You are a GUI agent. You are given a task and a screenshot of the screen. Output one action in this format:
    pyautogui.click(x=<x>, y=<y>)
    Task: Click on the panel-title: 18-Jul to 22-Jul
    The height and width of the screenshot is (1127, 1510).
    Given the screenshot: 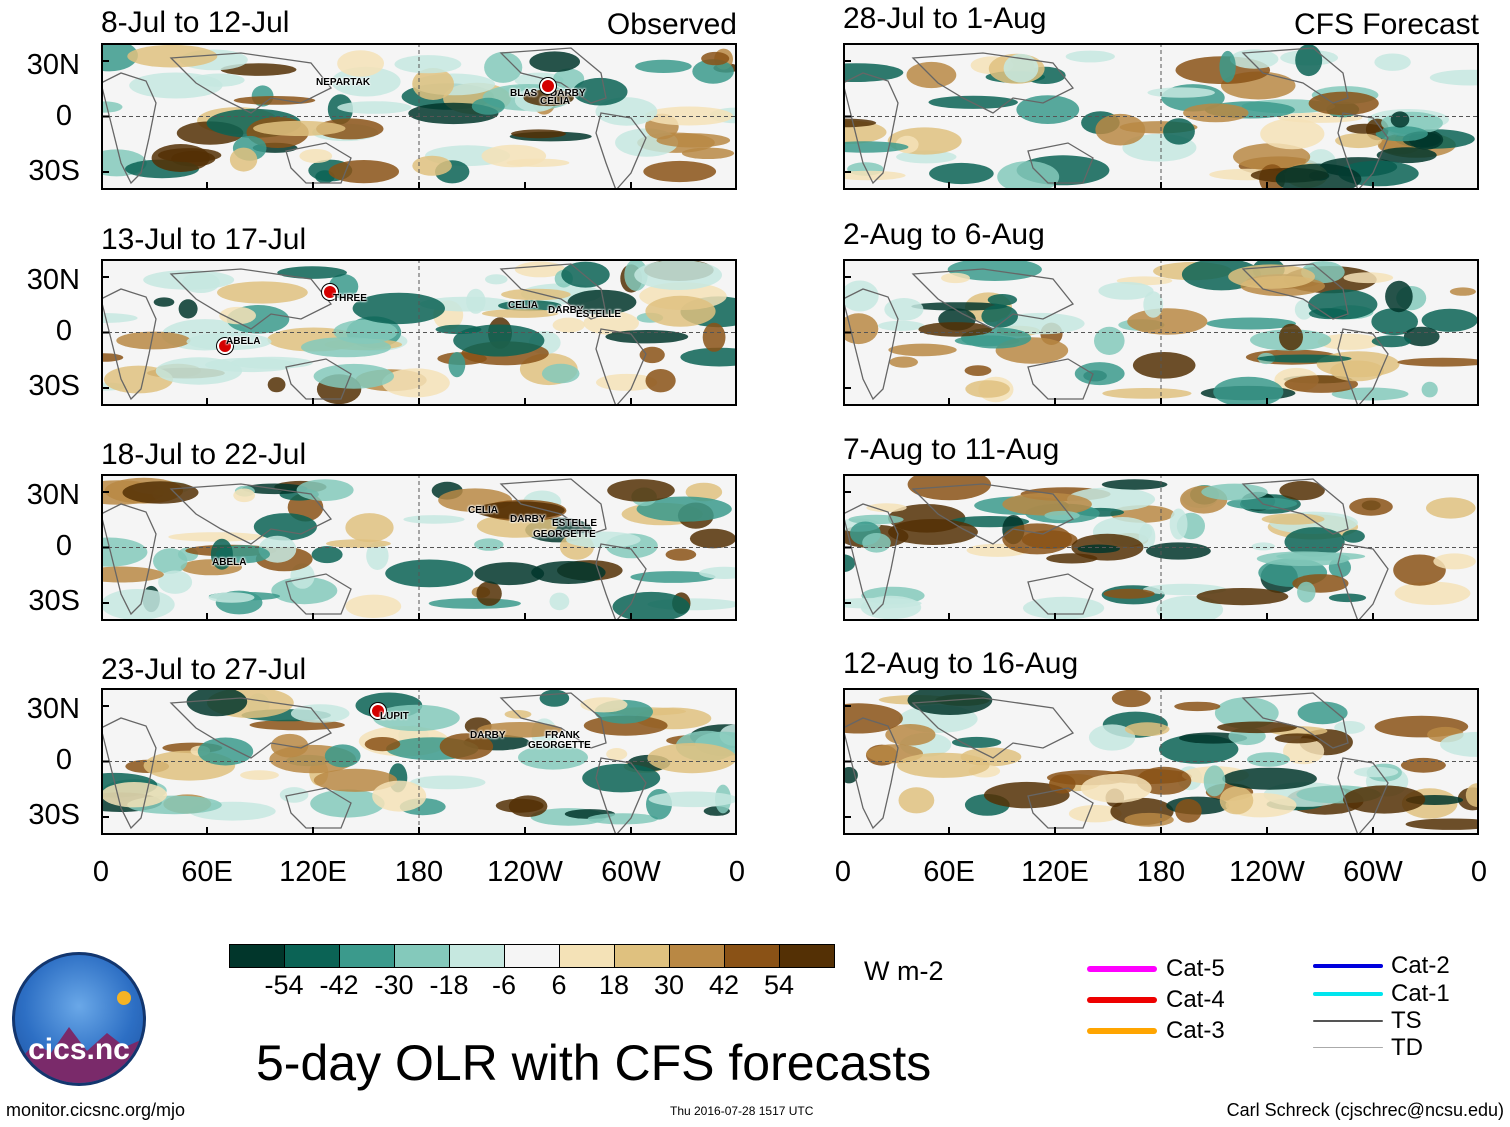 What is the action you would take?
    pyautogui.click(x=204, y=454)
    